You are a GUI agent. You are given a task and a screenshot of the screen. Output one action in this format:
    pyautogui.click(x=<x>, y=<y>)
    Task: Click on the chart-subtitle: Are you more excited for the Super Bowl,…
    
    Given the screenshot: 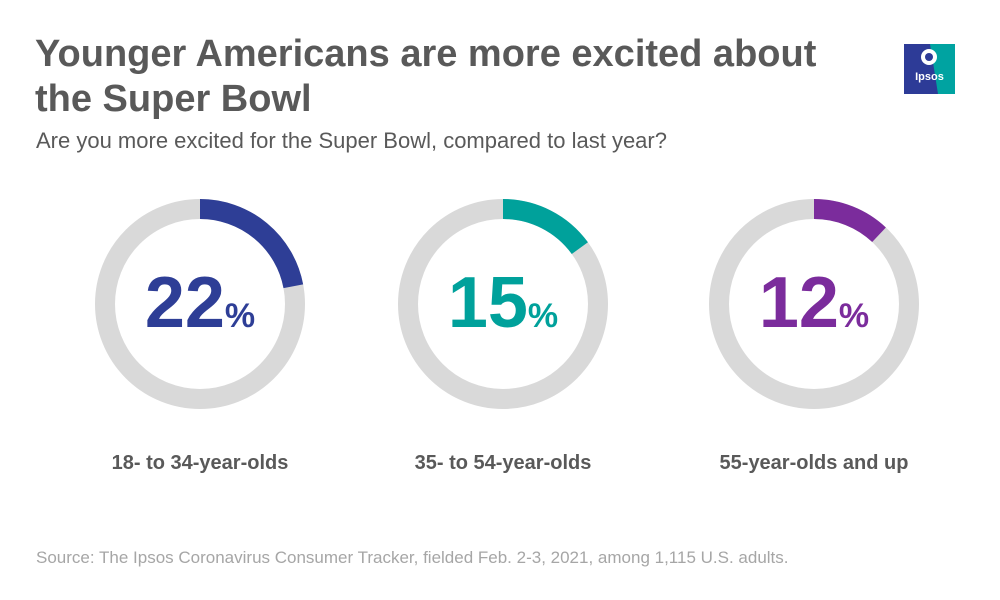 What is the action you would take?
    pyautogui.click(x=351, y=140)
    